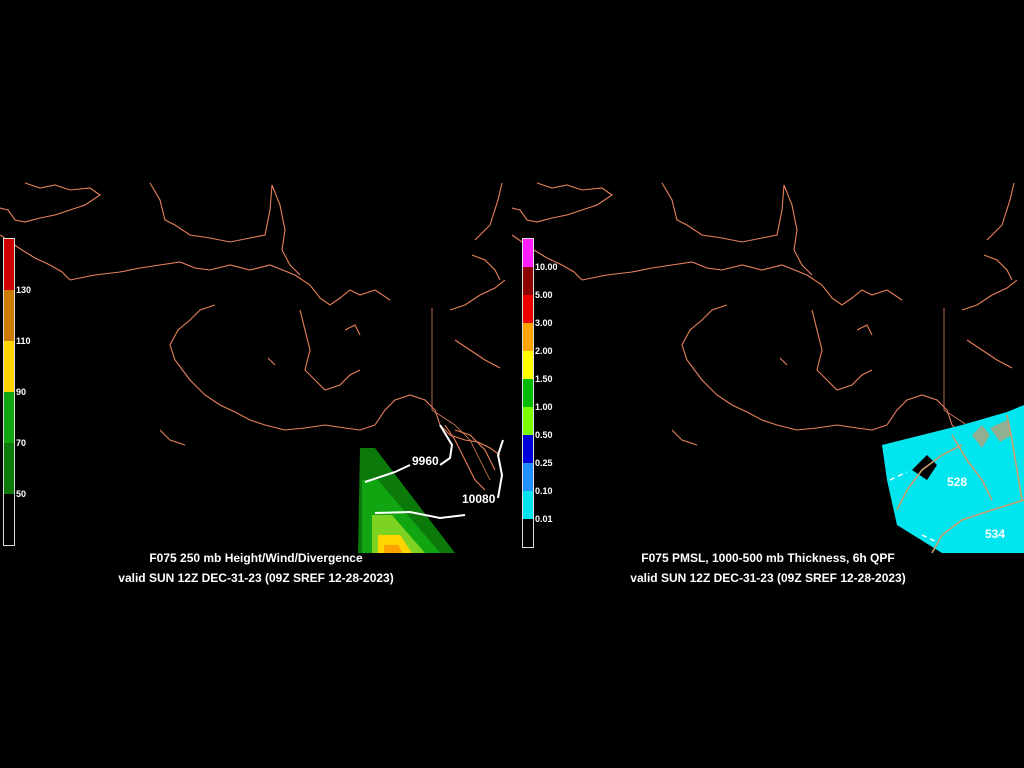 This screenshot has width=1024, height=768. What do you see at coordinates (256, 558) in the screenshot?
I see `panel-title: F075 250 mb Height/Wind/Divergence` at bounding box center [256, 558].